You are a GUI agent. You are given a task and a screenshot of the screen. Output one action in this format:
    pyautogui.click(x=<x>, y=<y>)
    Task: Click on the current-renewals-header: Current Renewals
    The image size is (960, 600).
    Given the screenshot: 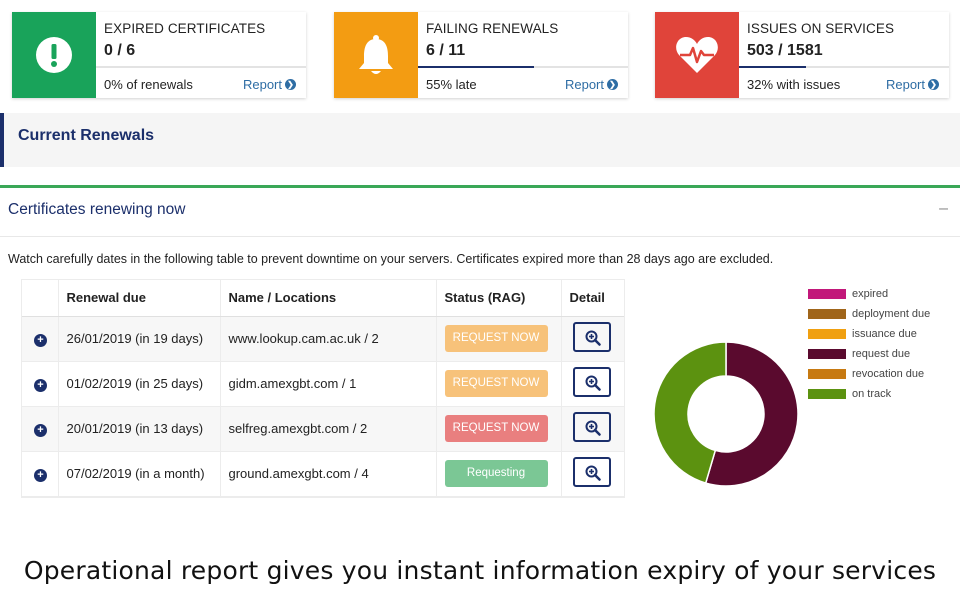 What is the action you would take?
    pyautogui.click(x=480, y=140)
    